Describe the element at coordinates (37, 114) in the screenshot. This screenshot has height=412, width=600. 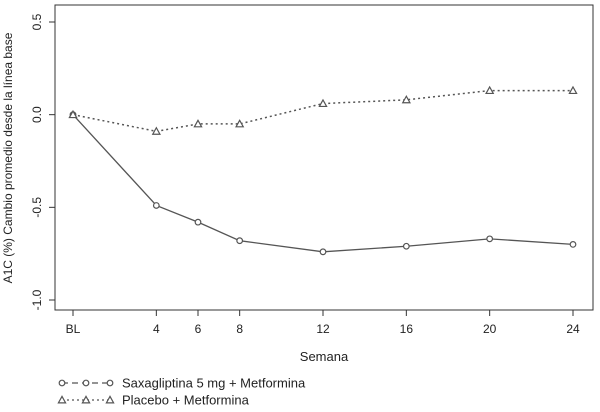
I see `y-tick-label: 0.0` at that location.